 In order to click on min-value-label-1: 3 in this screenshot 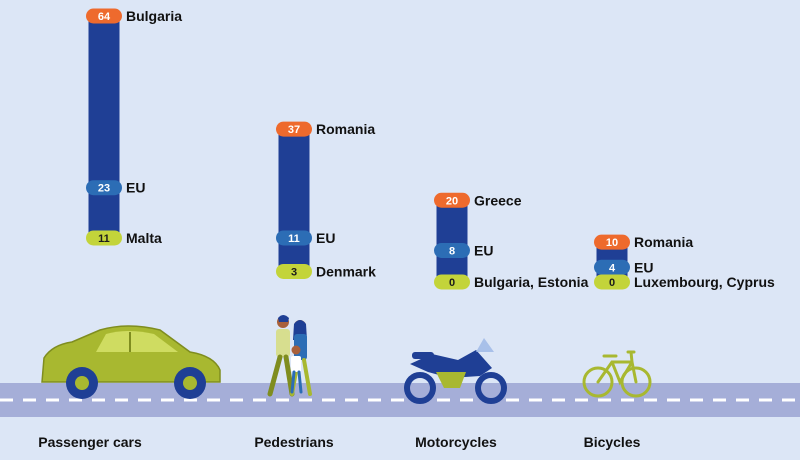, I will do `click(294, 272)`.